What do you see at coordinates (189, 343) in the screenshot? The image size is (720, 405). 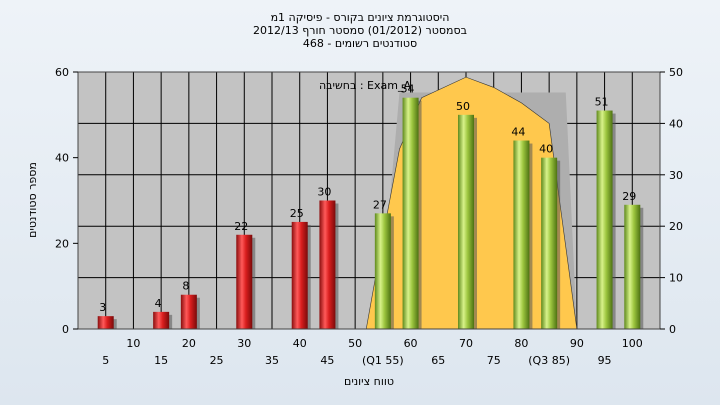 I see `x-tick-label: 20` at bounding box center [189, 343].